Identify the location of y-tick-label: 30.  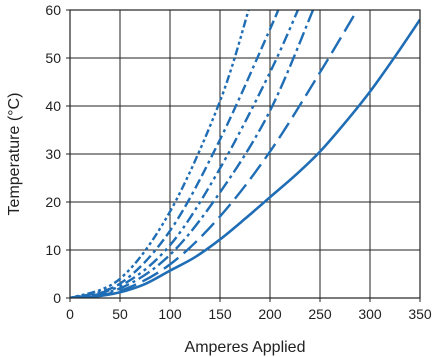
(53, 154).